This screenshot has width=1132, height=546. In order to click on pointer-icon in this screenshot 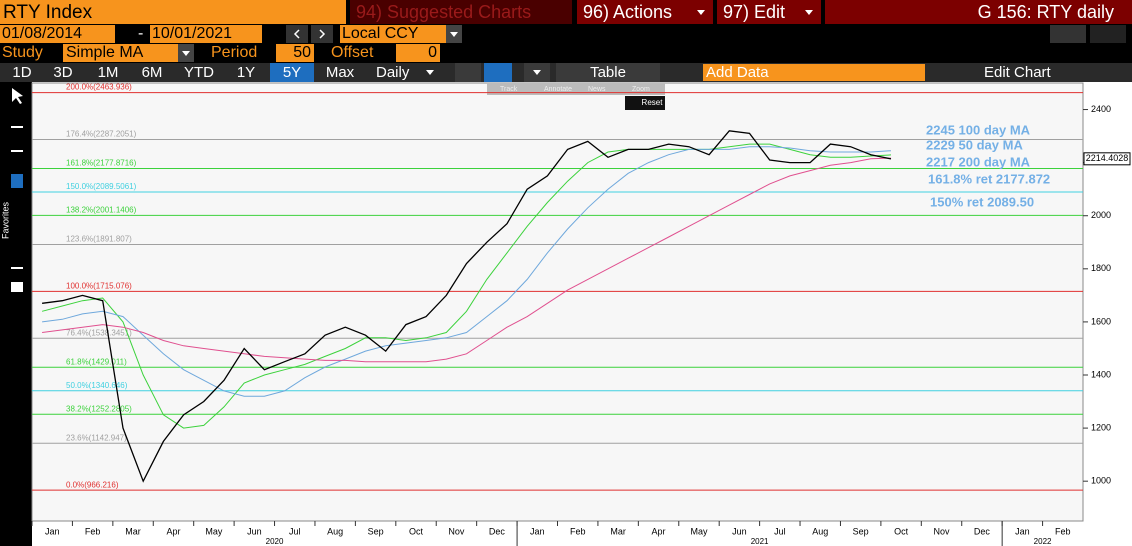, I will do `click(17, 96)`.